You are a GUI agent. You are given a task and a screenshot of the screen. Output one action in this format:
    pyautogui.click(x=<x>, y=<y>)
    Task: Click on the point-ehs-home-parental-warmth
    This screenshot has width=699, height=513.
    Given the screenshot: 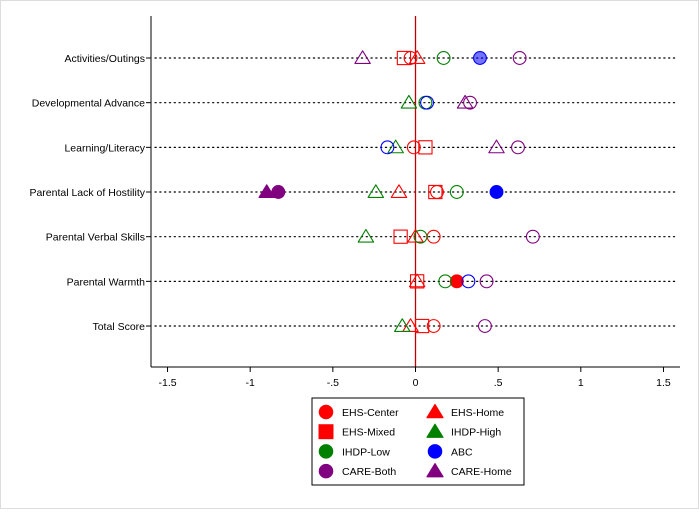 What is the action you would take?
    pyautogui.click(x=417, y=280)
    